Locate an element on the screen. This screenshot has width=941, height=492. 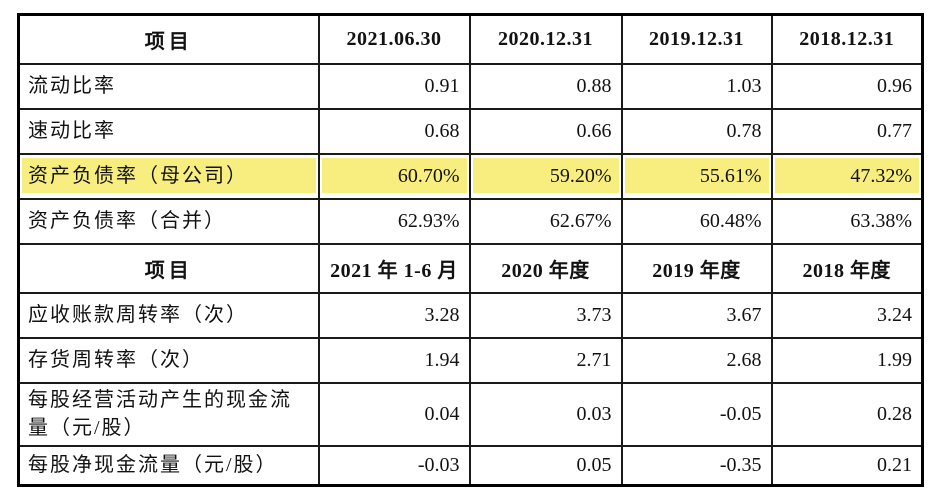
column-header-2018-12-31: 2018.12.31 is located at coordinates (847, 39).